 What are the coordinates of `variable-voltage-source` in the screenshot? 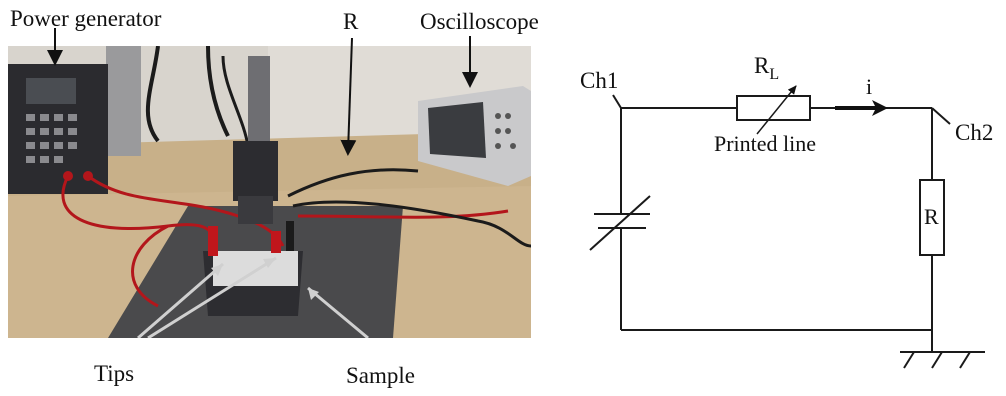 It's located at (620, 223).